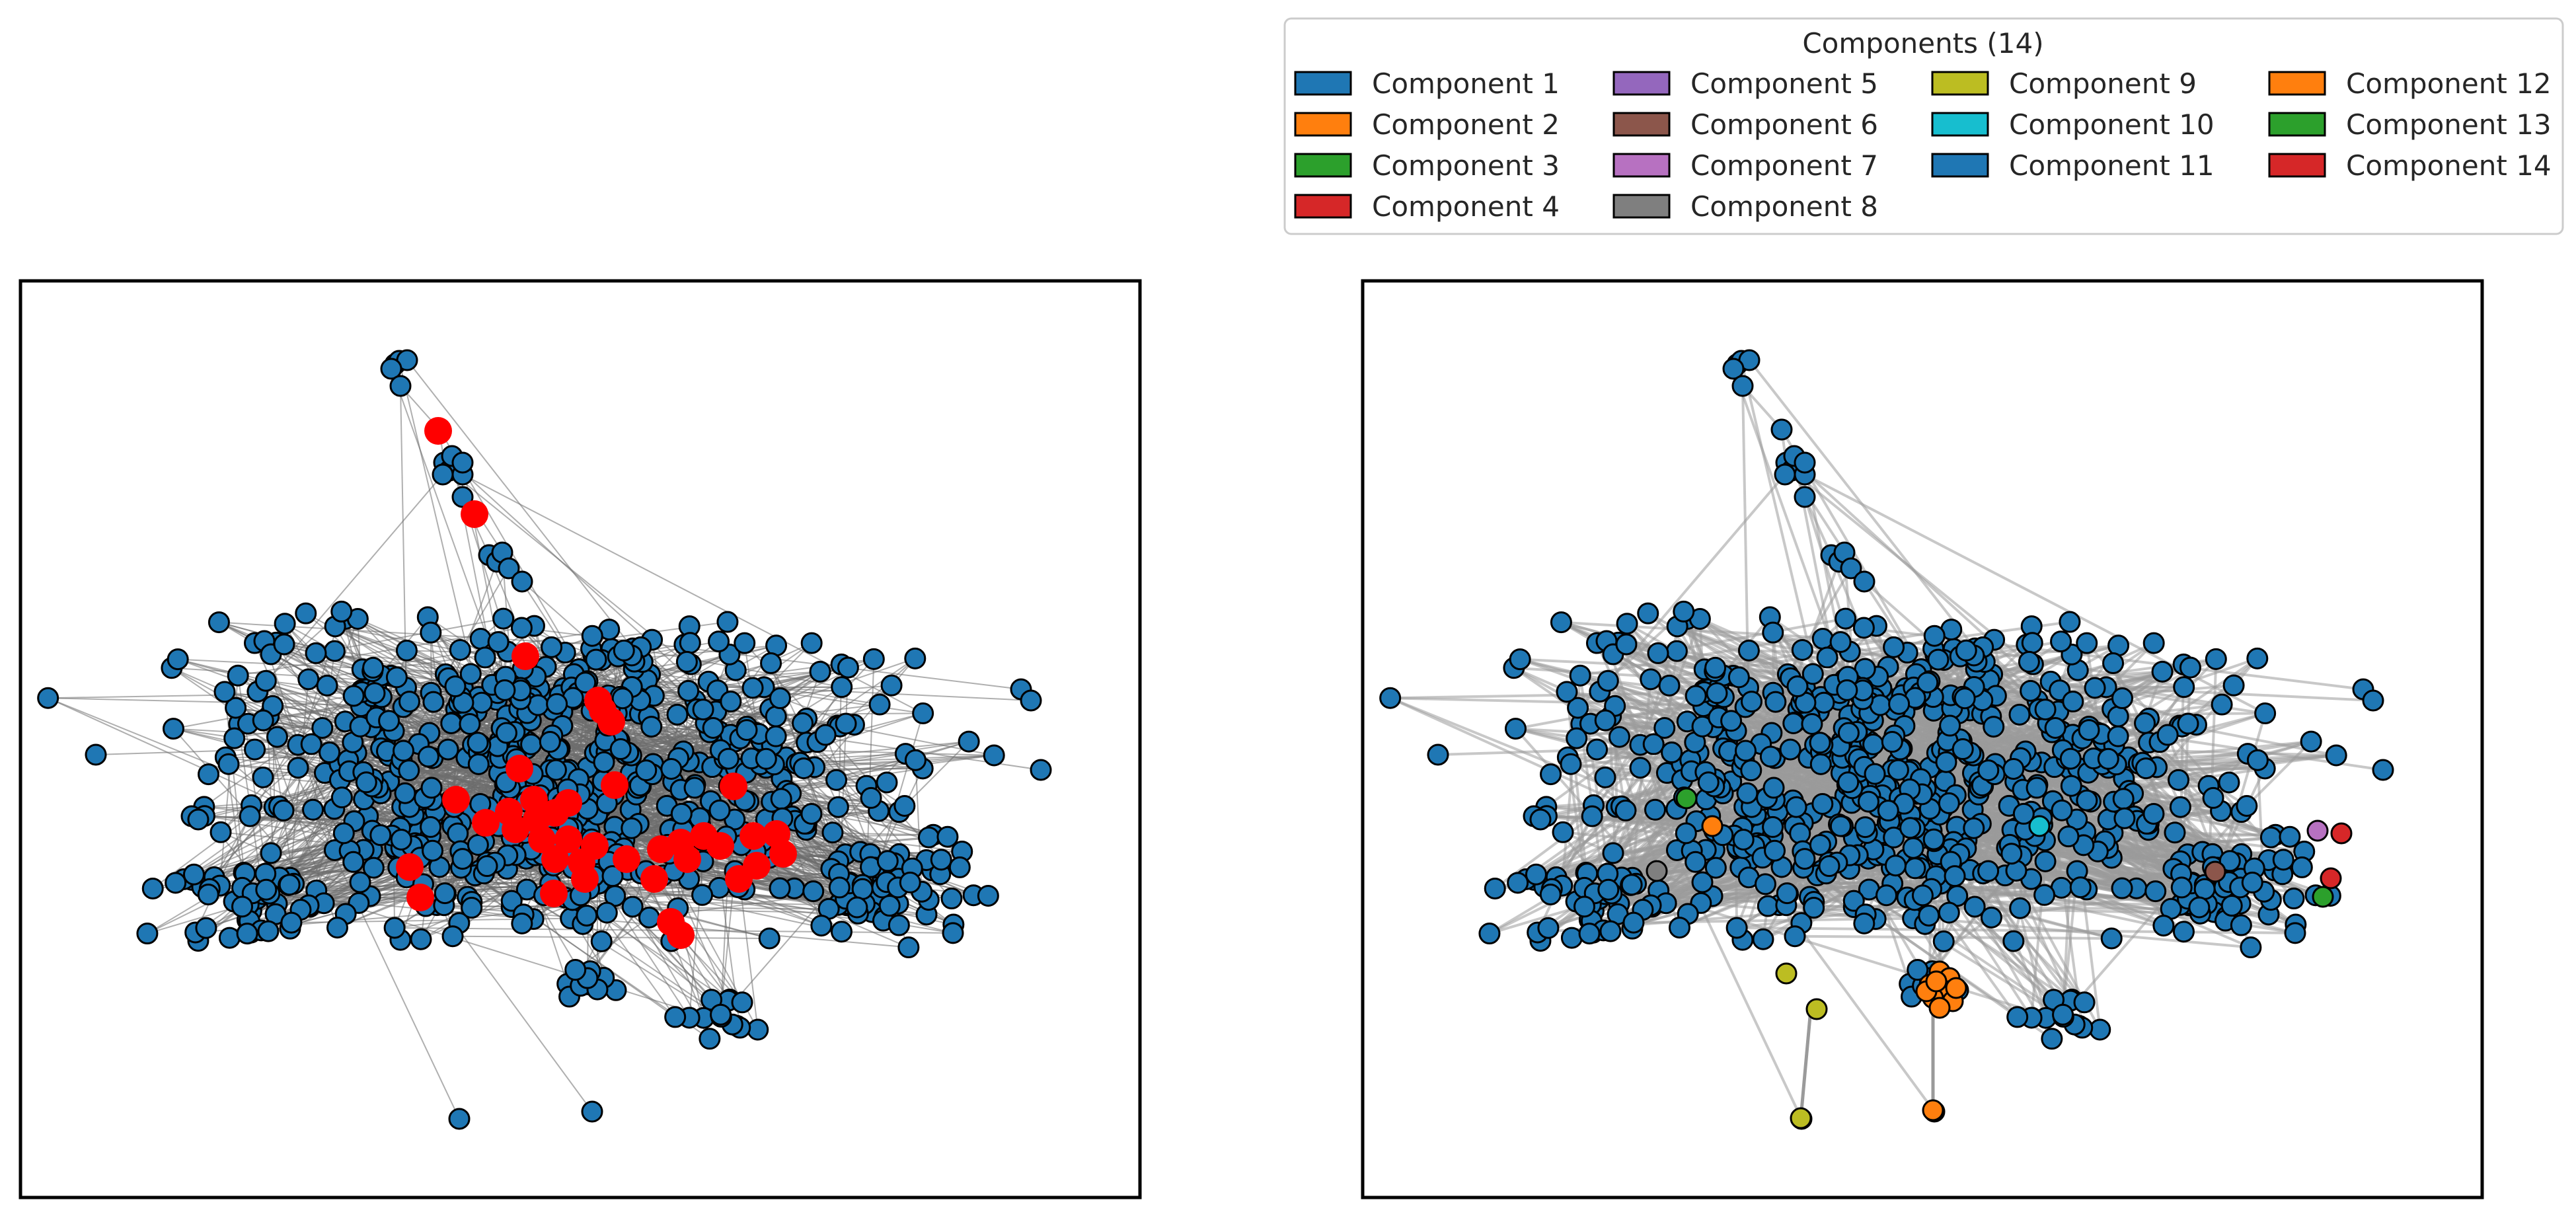  I want to click on legend-label: Component 12, so click(2449, 83).